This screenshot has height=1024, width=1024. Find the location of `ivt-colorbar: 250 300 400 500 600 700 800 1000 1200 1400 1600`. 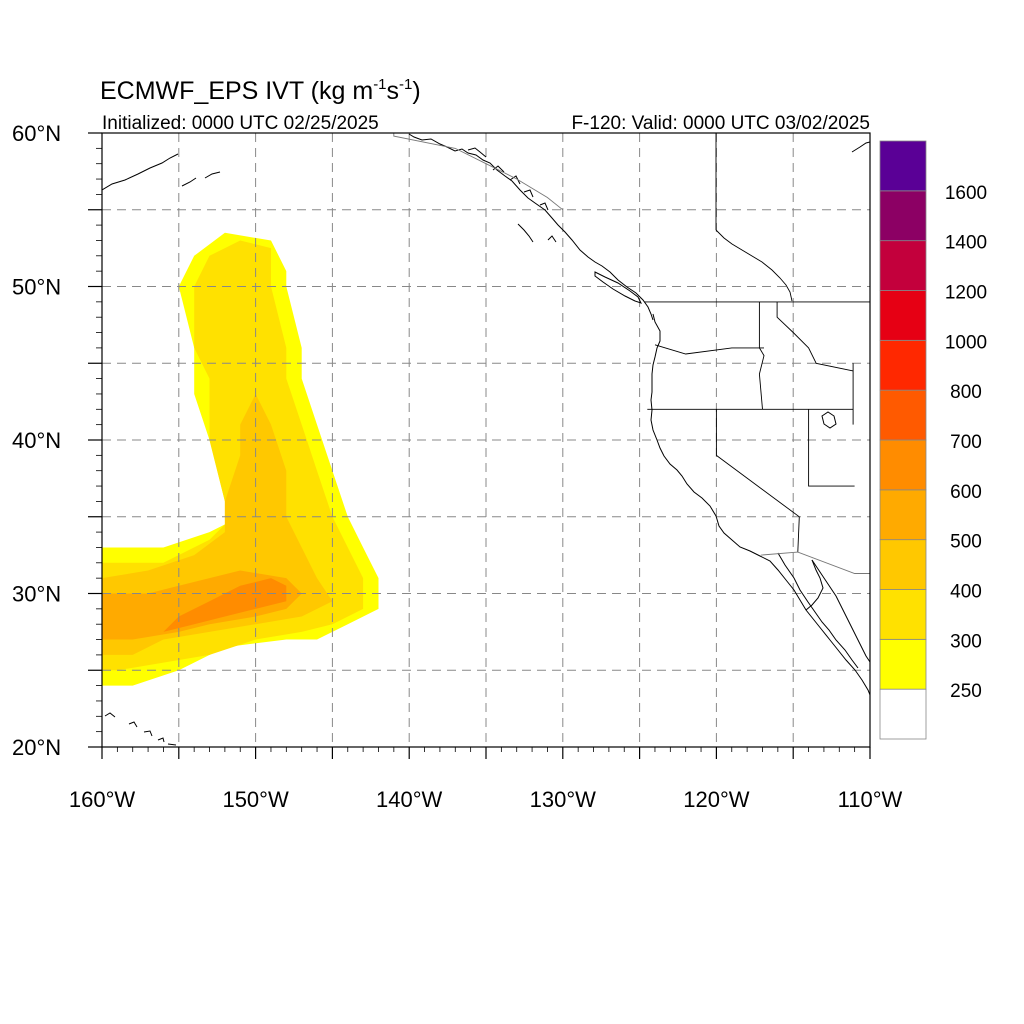

ivt-colorbar: 250 300 400 500 600 700 800 1000 1200 1400 1600 is located at coordinates (933, 440).